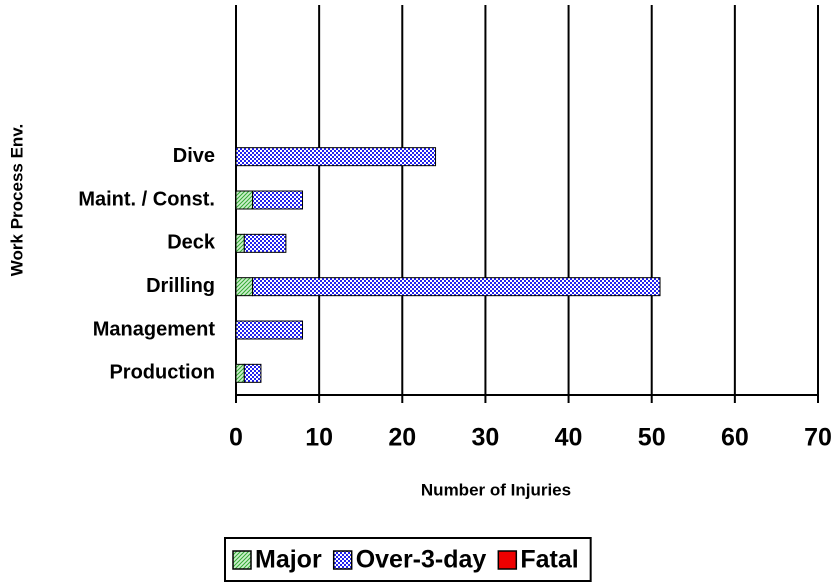 The height and width of the screenshot is (583, 837). Describe the element at coordinates (180, 286) in the screenshot. I see `y-tick-label: Drilling` at that location.